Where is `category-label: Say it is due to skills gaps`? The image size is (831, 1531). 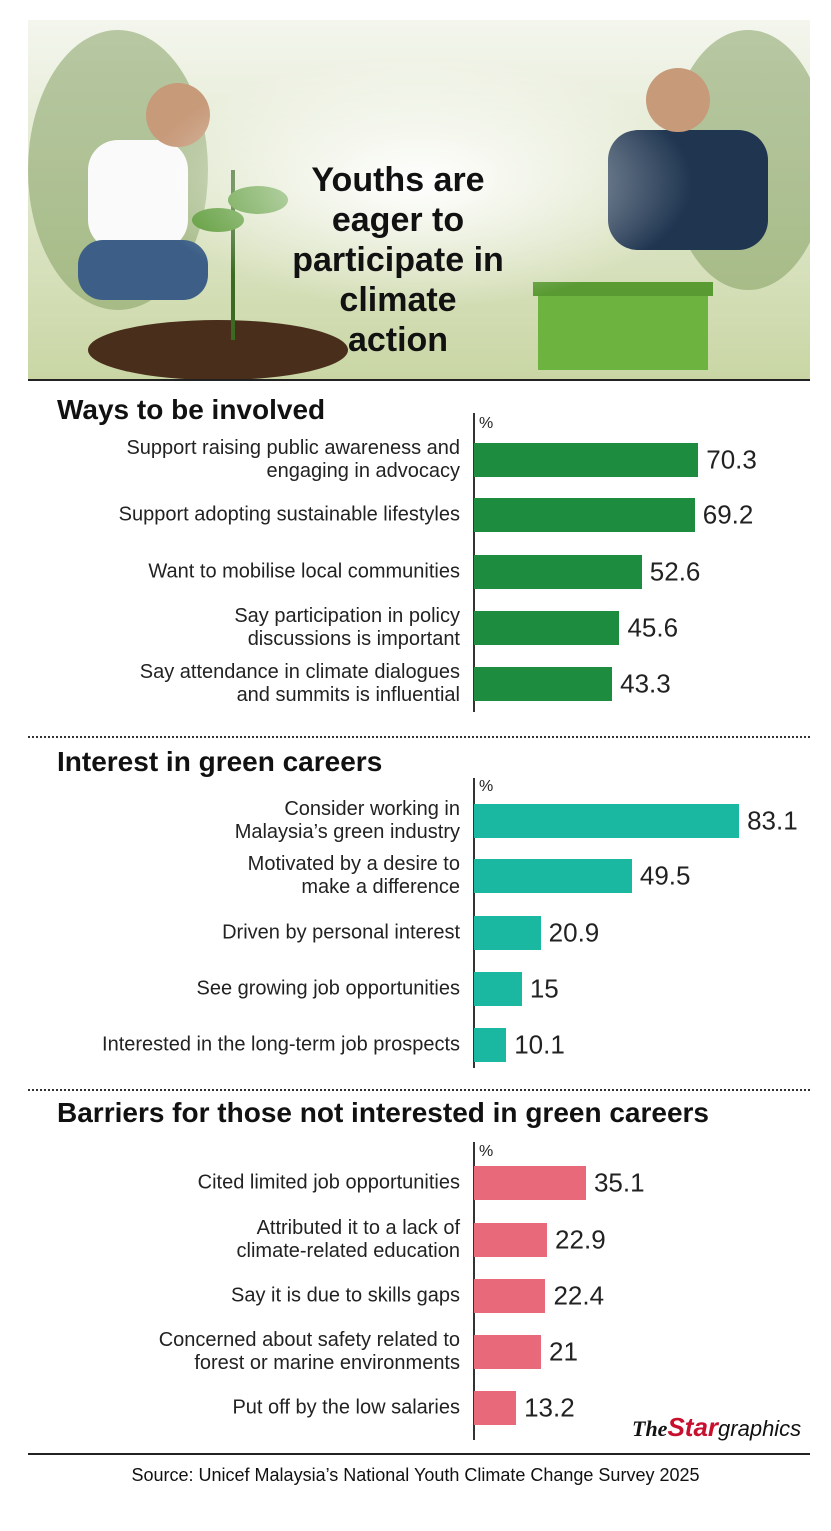
category-label: Say it is due to skills gaps is located at coordinates (345, 1295).